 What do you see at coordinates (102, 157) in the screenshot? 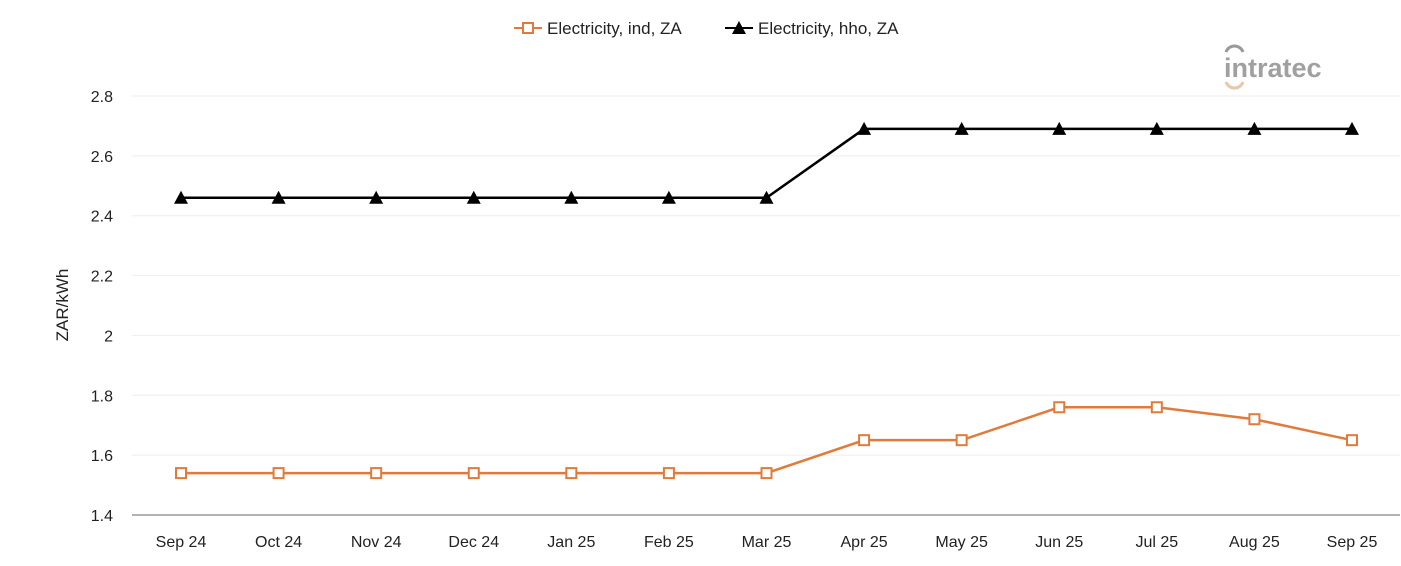
I see `y-tick-label: 2.6` at bounding box center [102, 157].